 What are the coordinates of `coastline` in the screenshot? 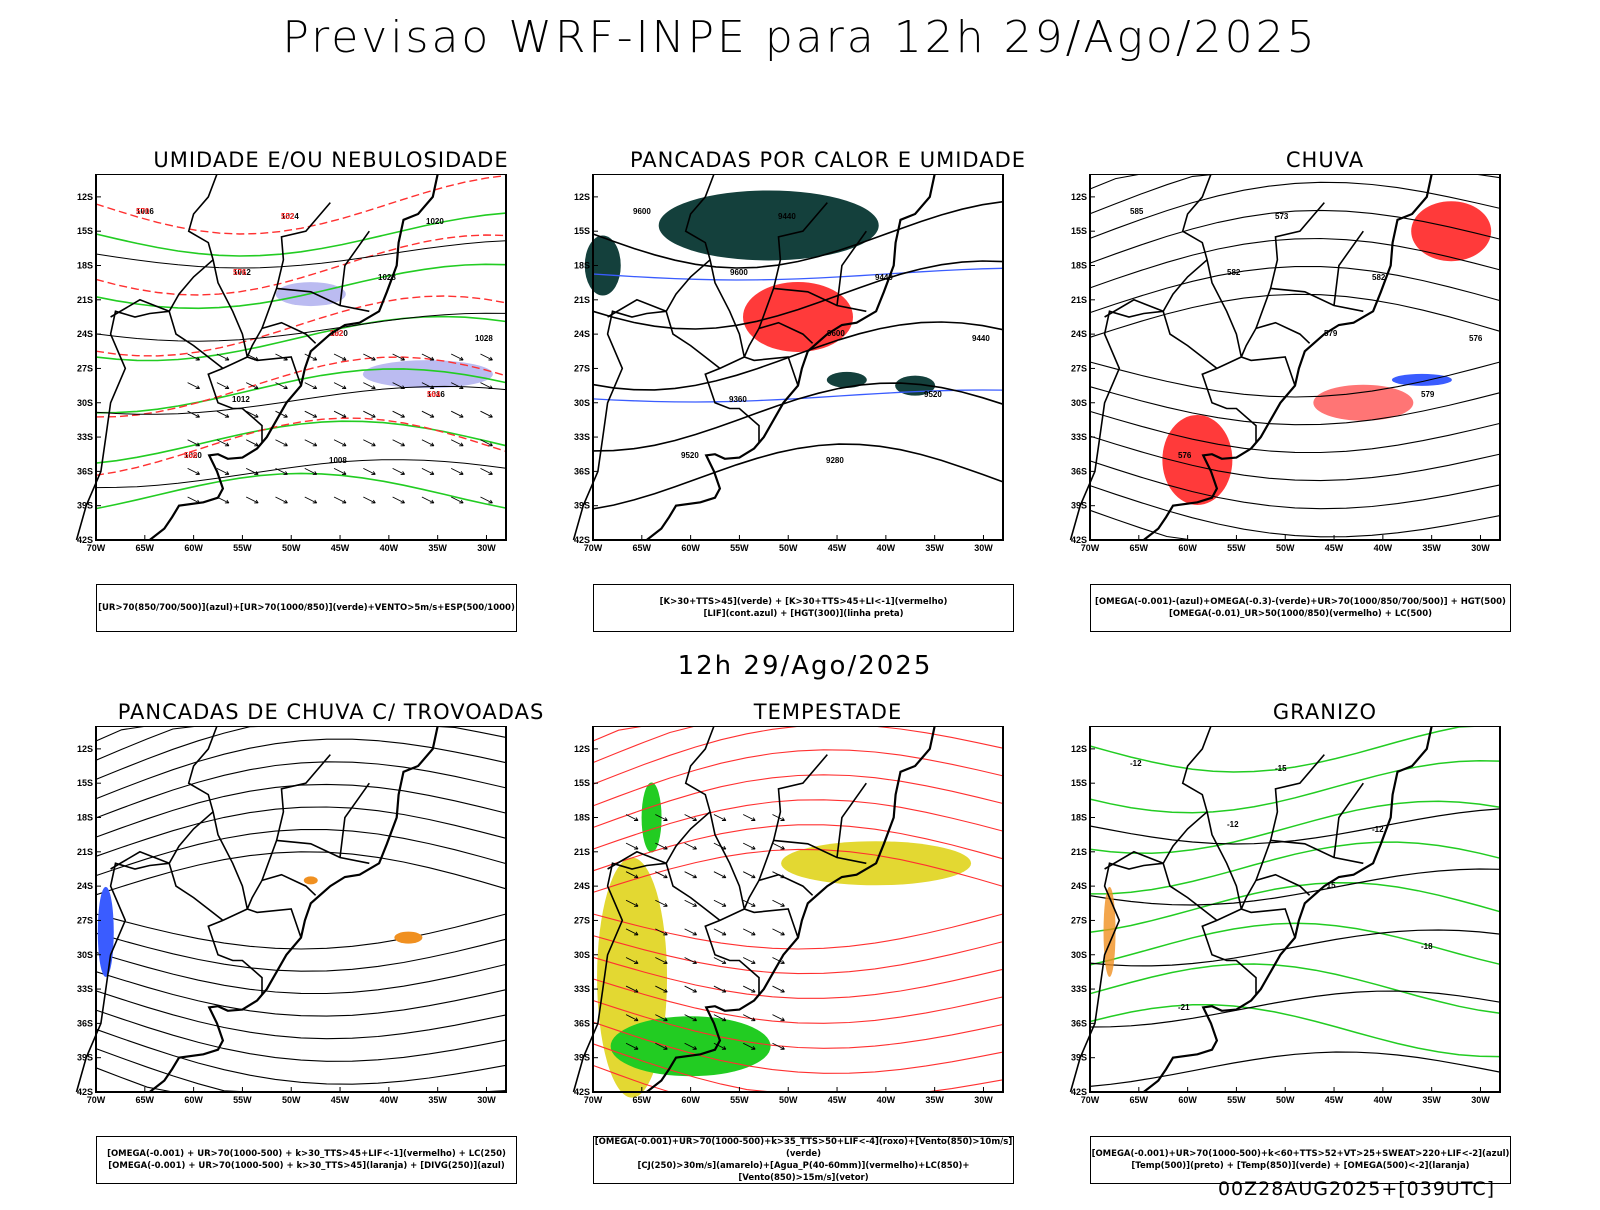 It's located at (294, 357).